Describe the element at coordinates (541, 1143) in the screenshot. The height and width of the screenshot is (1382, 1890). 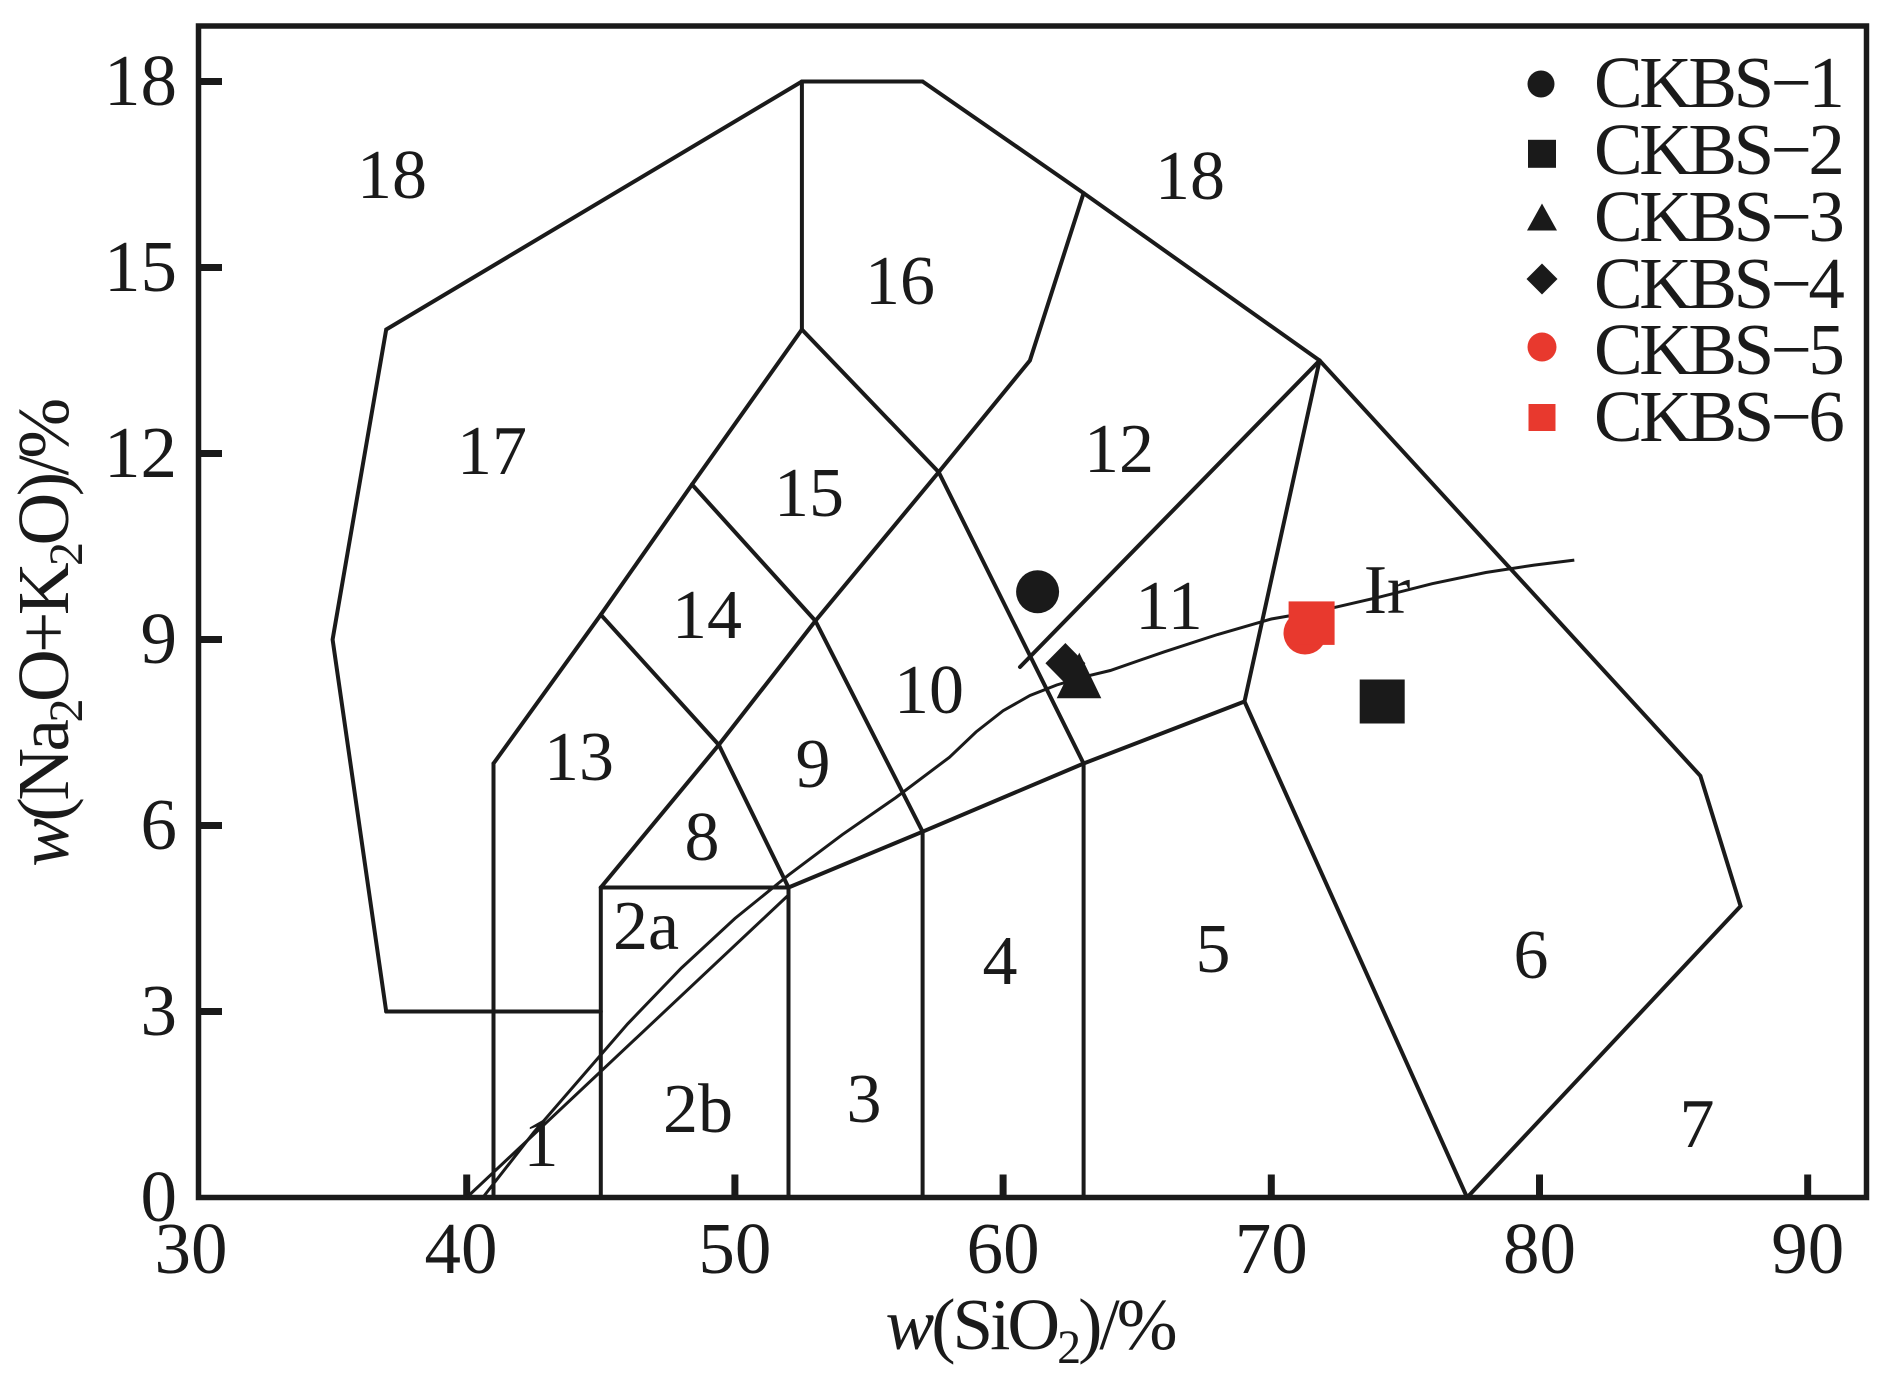
I see `svg-text: 1` at that location.